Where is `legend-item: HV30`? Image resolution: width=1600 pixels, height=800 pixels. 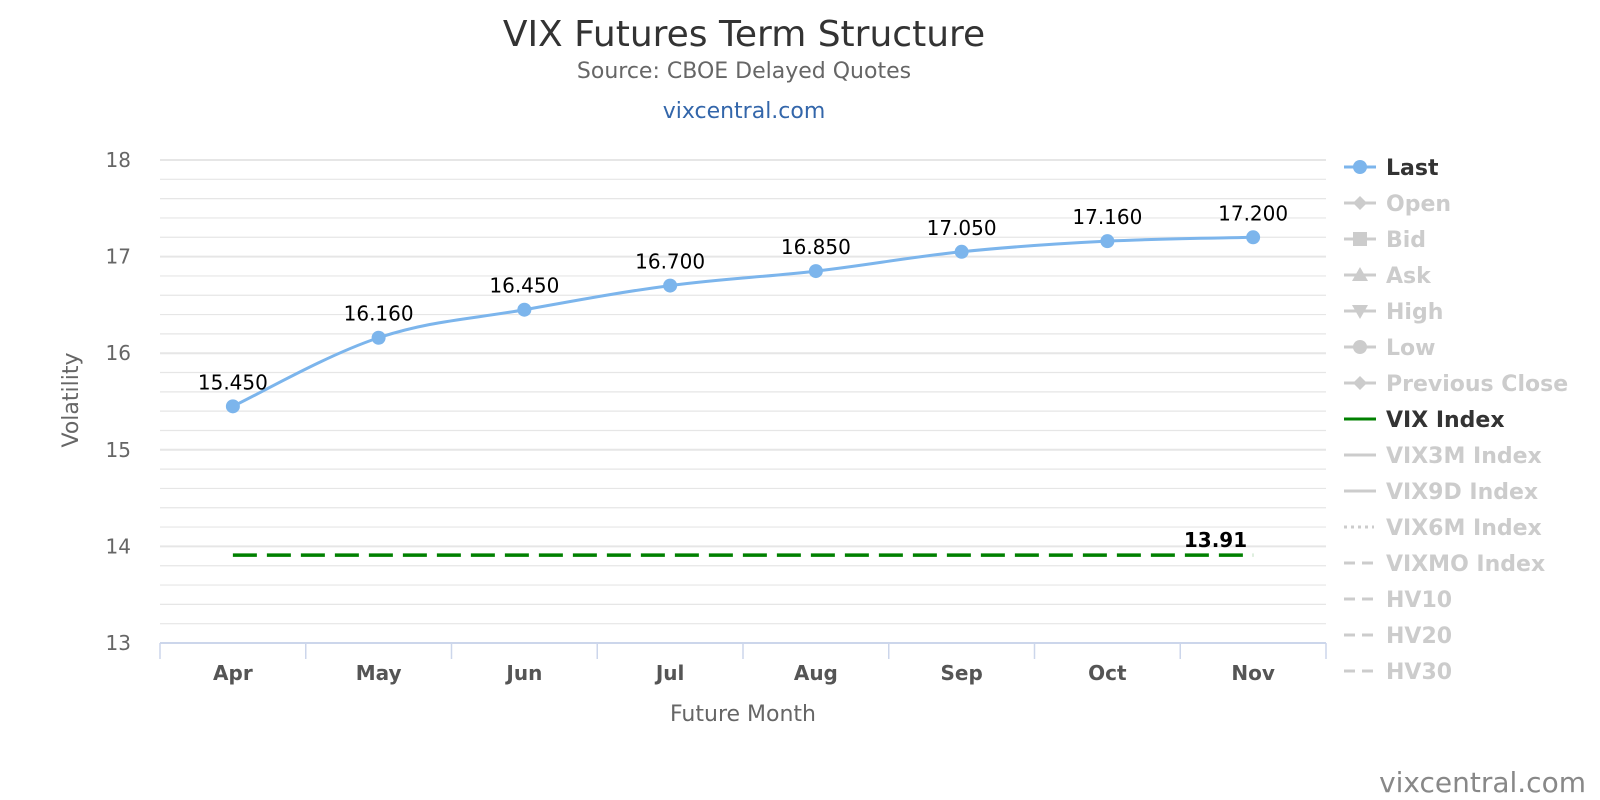 legend-item: HV30 is located at coordinates (1398, 672).